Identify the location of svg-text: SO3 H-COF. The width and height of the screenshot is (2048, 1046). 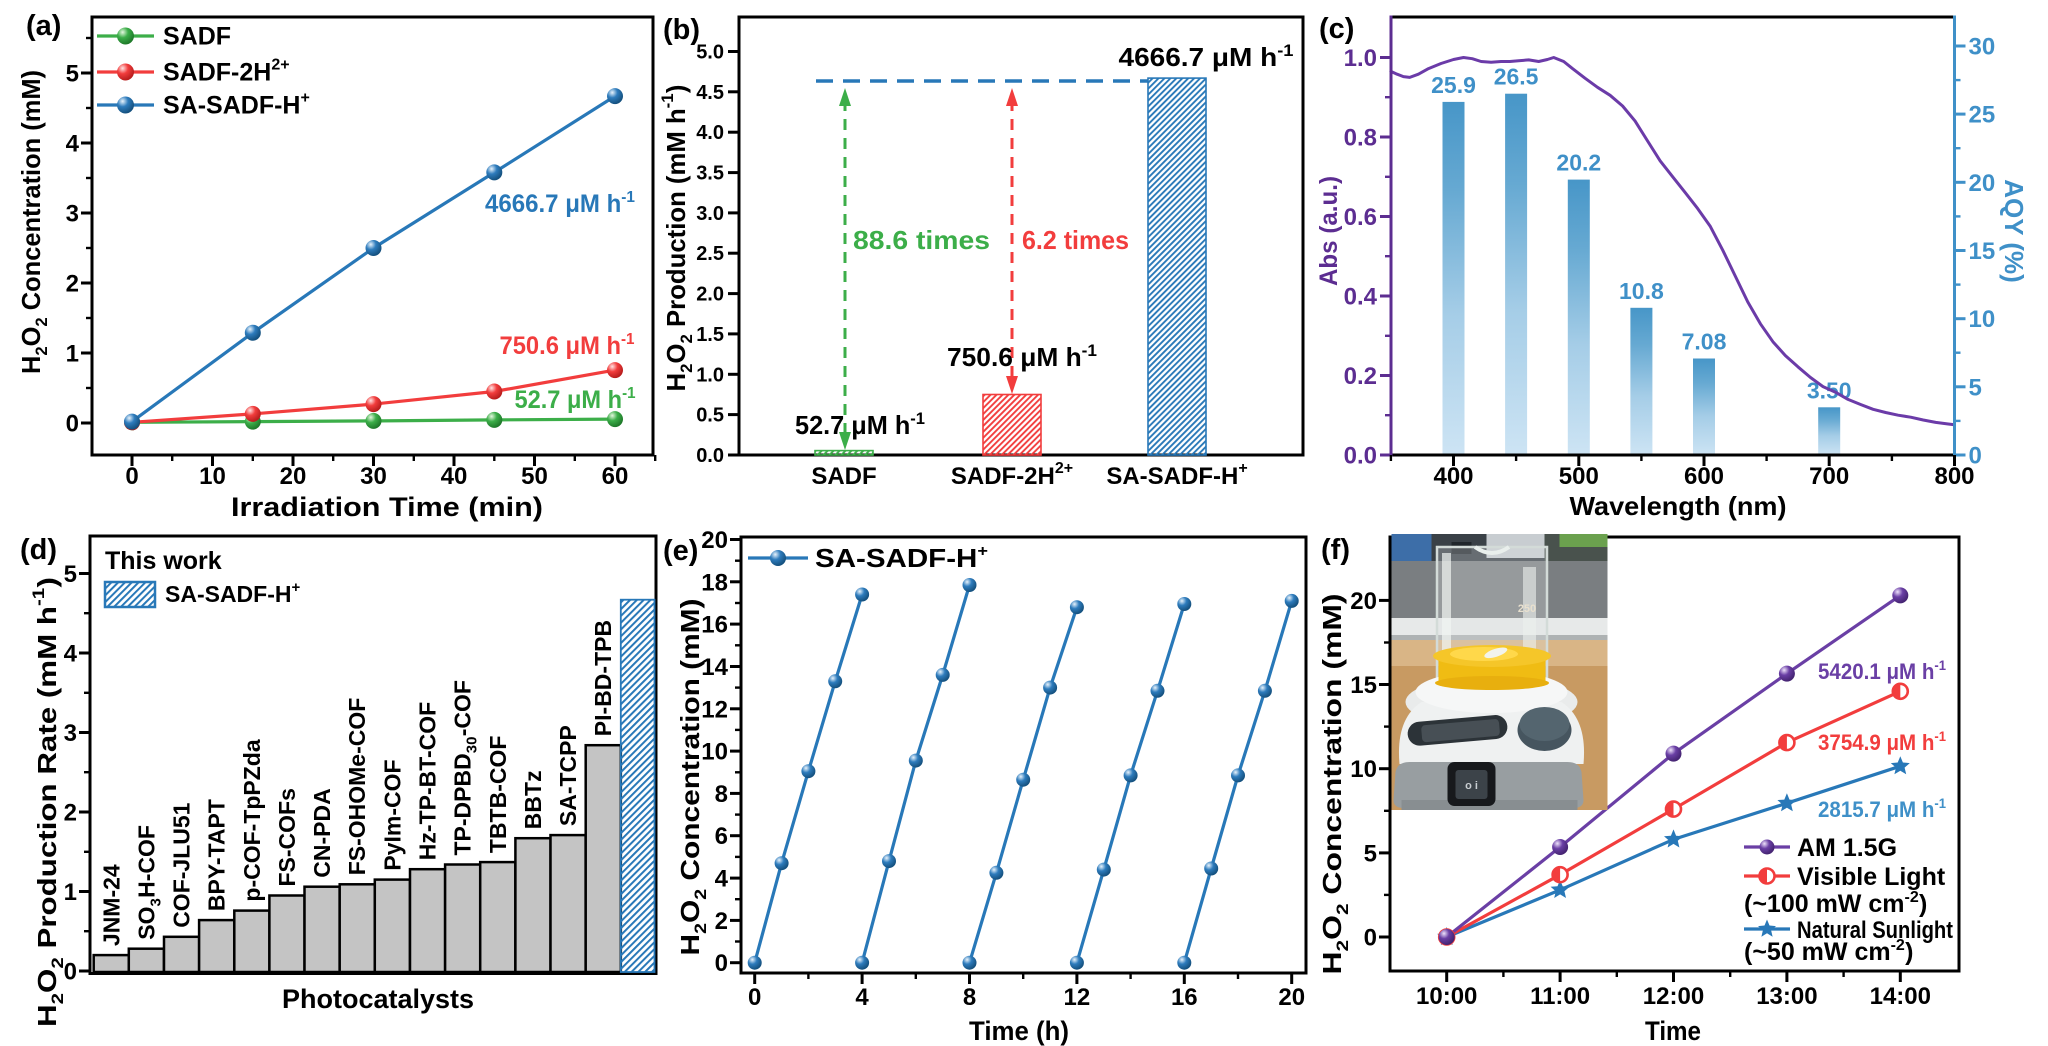
(148, 882).